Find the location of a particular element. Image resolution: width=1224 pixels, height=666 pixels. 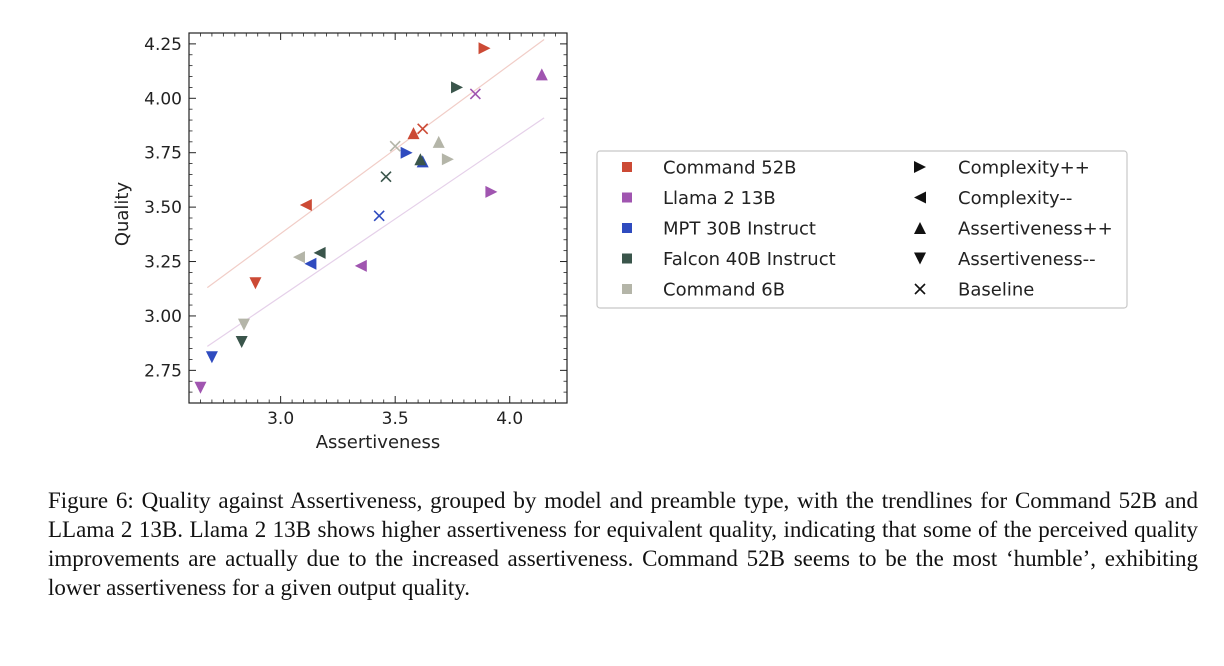

point-mpt-30b-instruct-complexity-plus is located at coordinates (406, 152).